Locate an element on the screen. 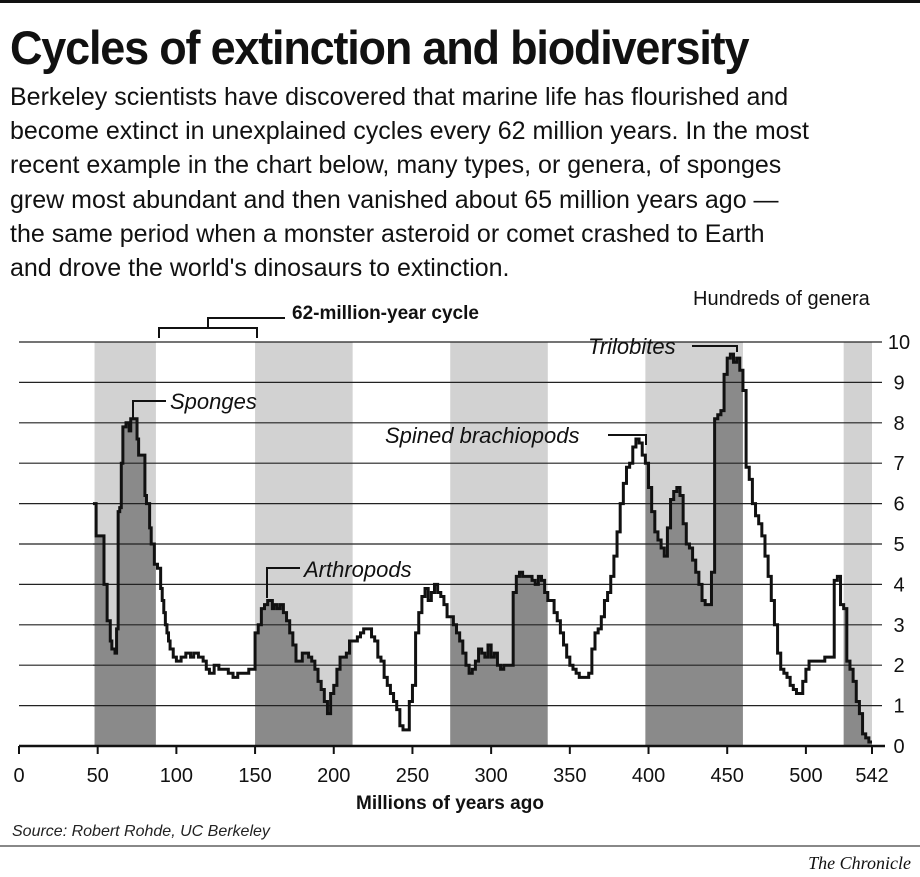  x-tick-label: 542 is located at coordinates (871, 776).